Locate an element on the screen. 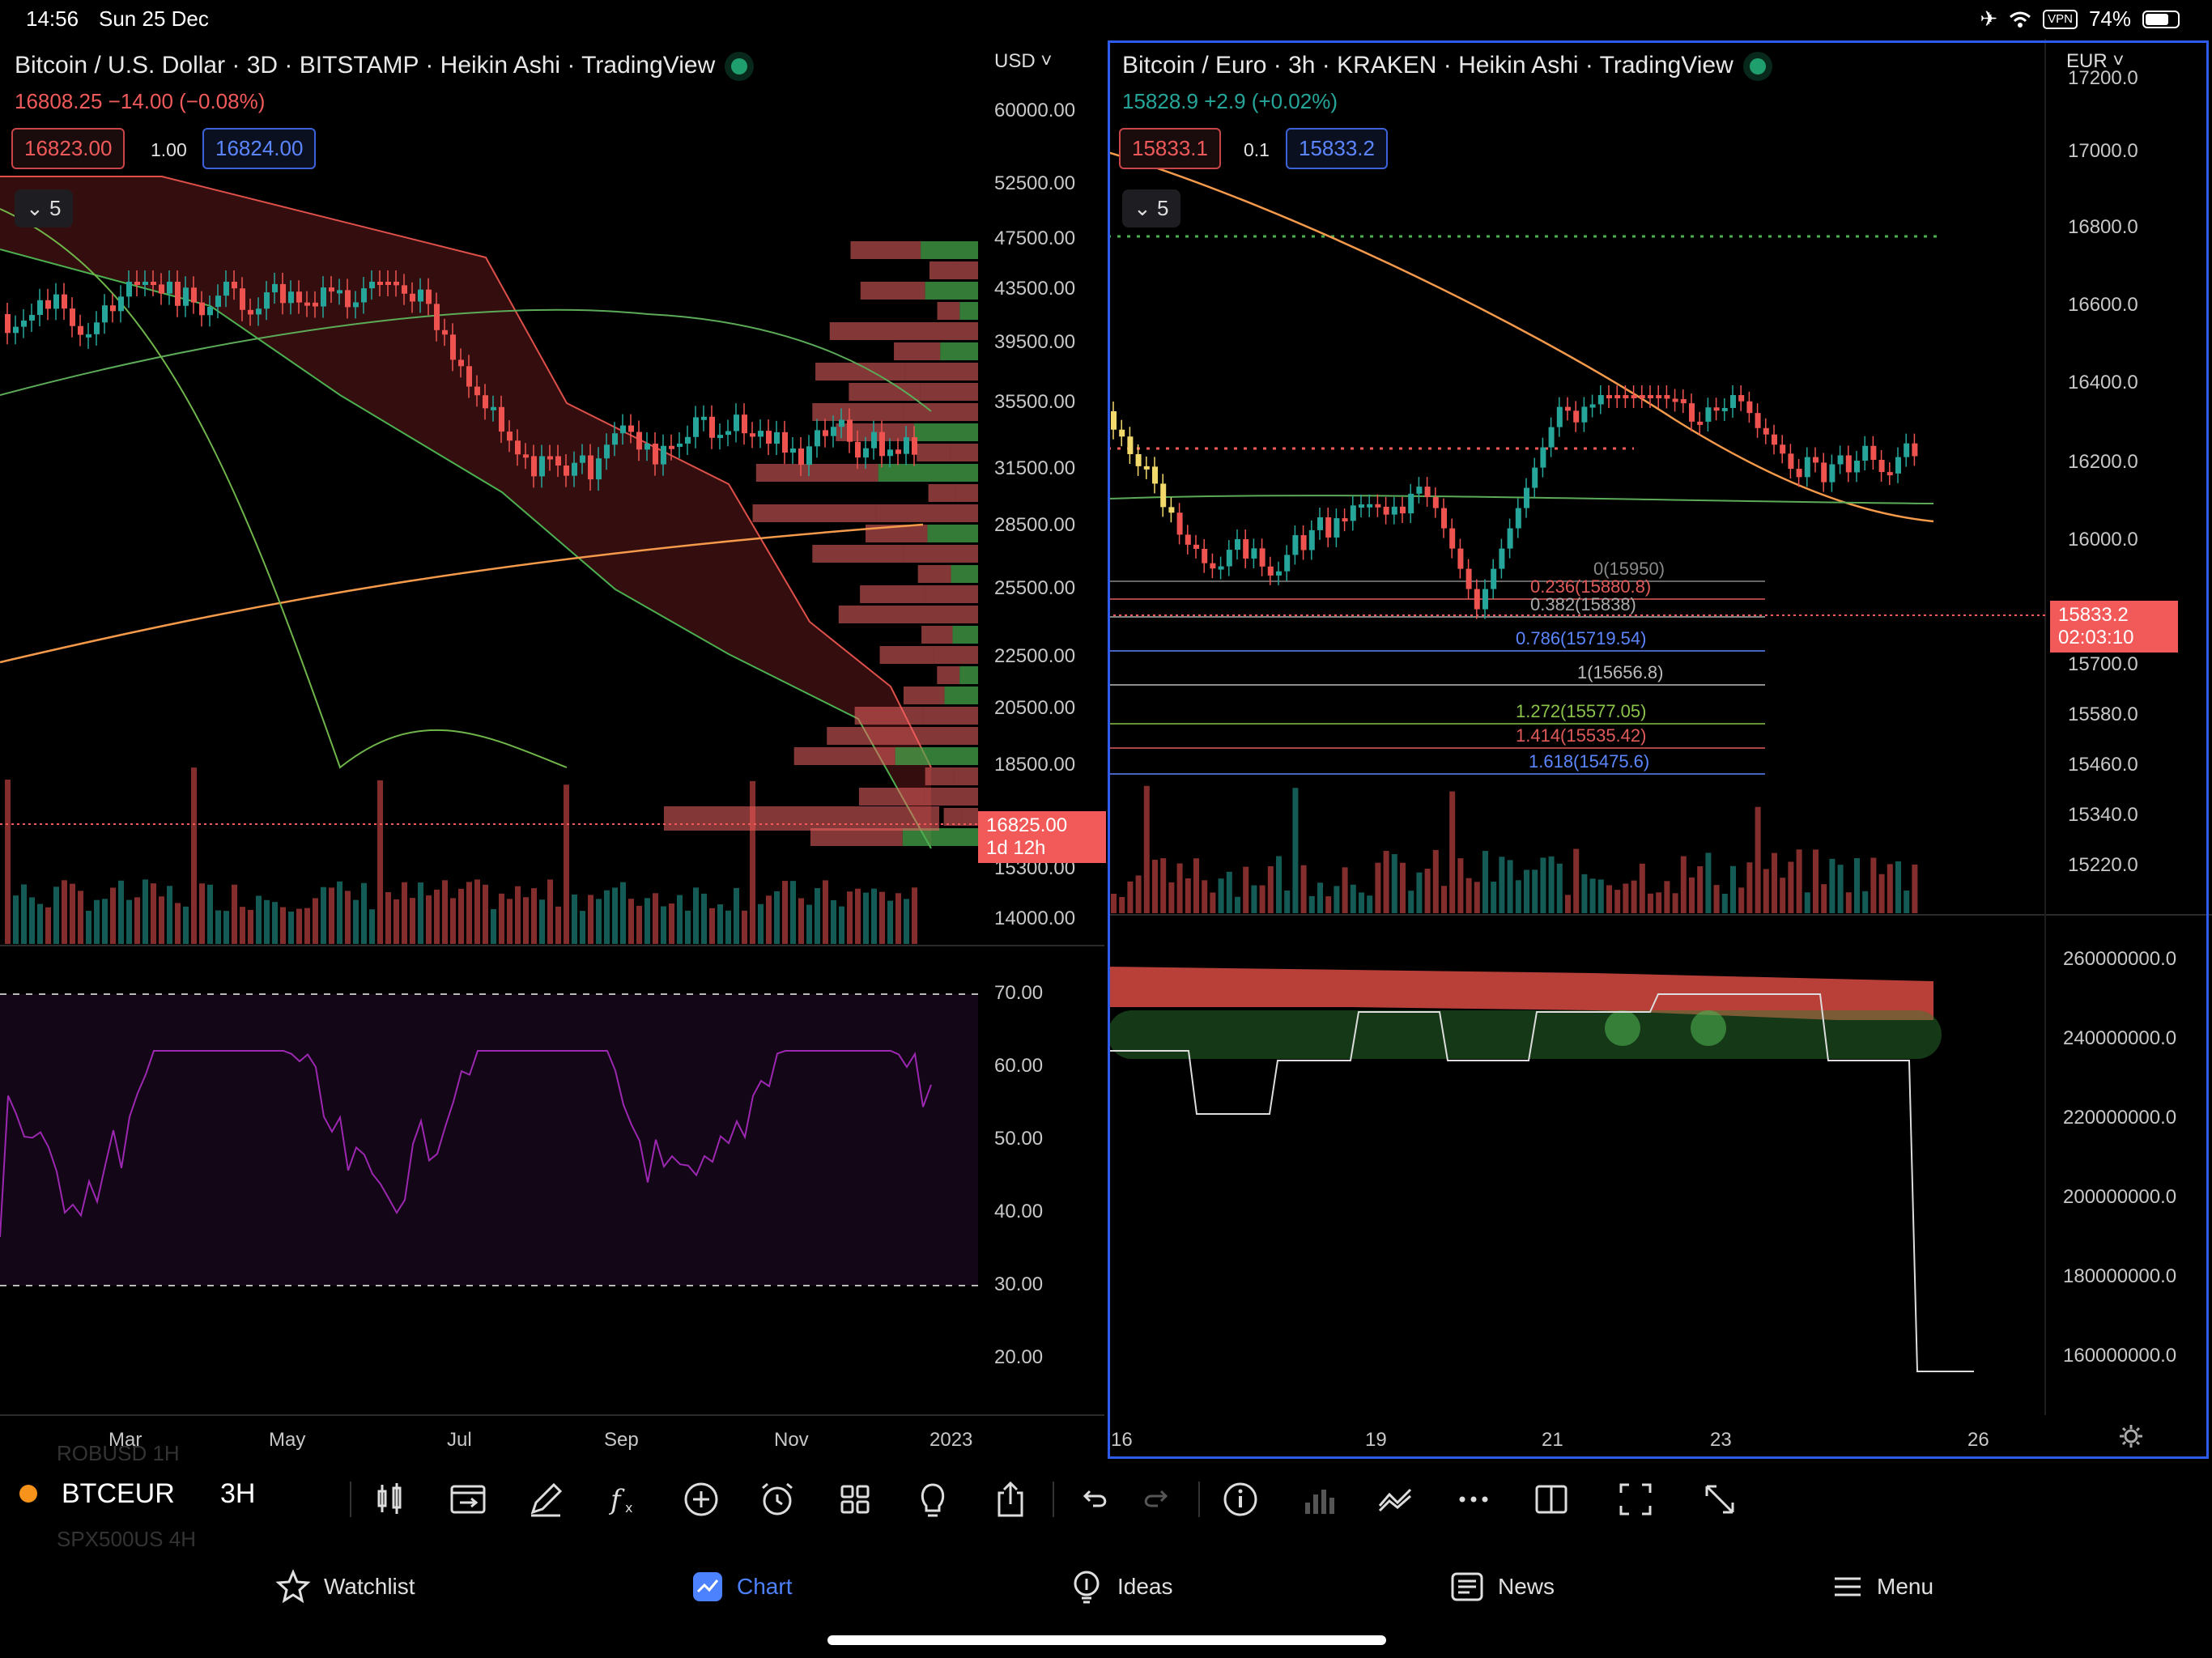 Image resolution: width=2212 pixels, height=1658 pixels. left-sell-button: 16823.00 is located at coordinates (68, 148).